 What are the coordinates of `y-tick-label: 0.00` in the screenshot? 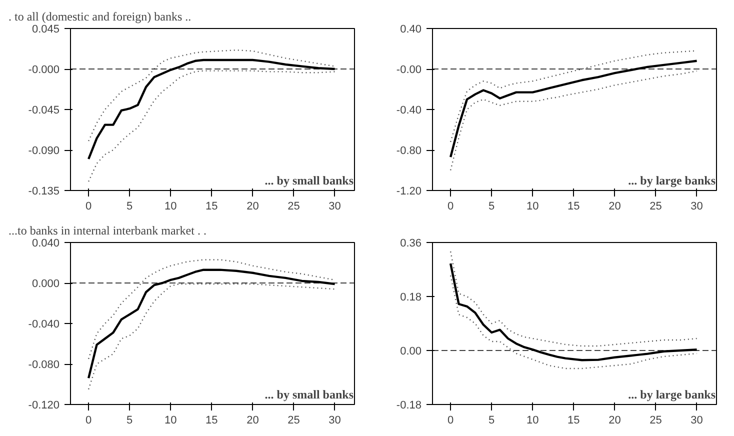 It's located at (411, 352).